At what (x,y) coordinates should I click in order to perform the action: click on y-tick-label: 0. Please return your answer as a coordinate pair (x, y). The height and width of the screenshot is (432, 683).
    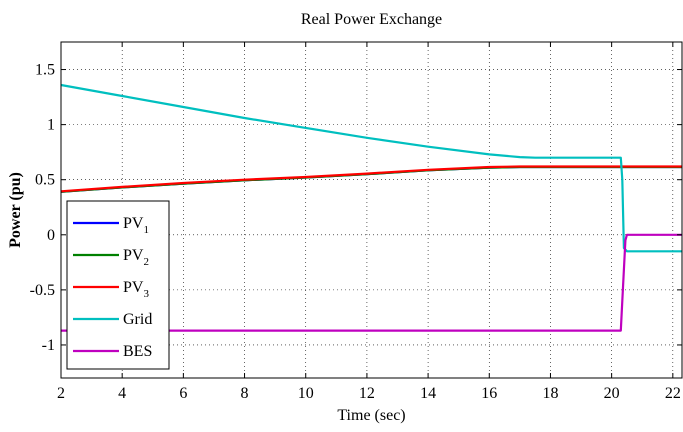
    Looking at the image, I should click on (51, 235).